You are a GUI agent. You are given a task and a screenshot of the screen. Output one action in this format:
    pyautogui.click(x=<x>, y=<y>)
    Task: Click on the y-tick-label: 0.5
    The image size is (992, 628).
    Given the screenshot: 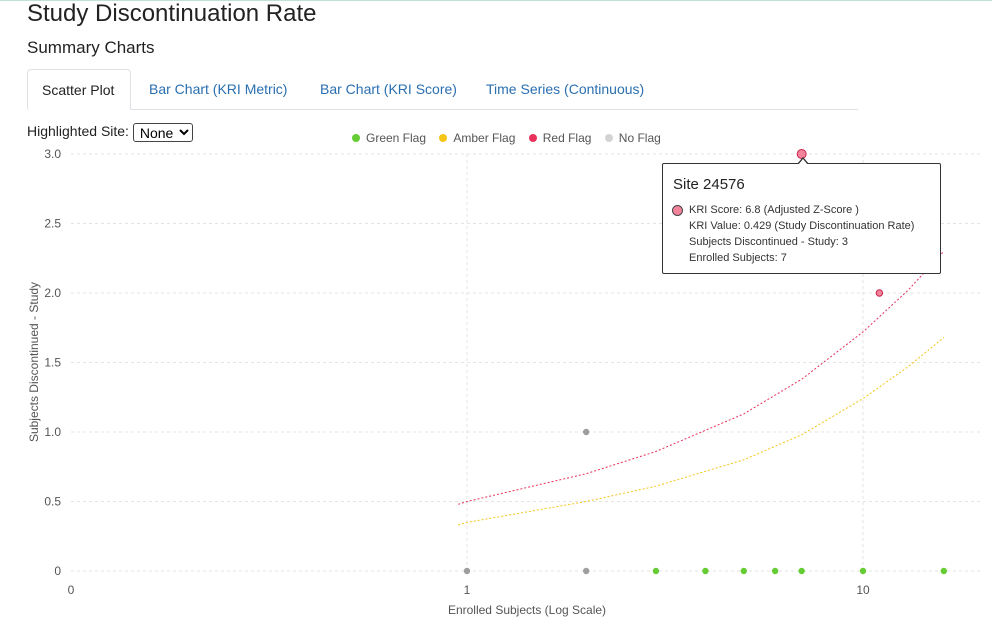 What is the action you would take?
    pyautogui.click(x=52, y=502)
    